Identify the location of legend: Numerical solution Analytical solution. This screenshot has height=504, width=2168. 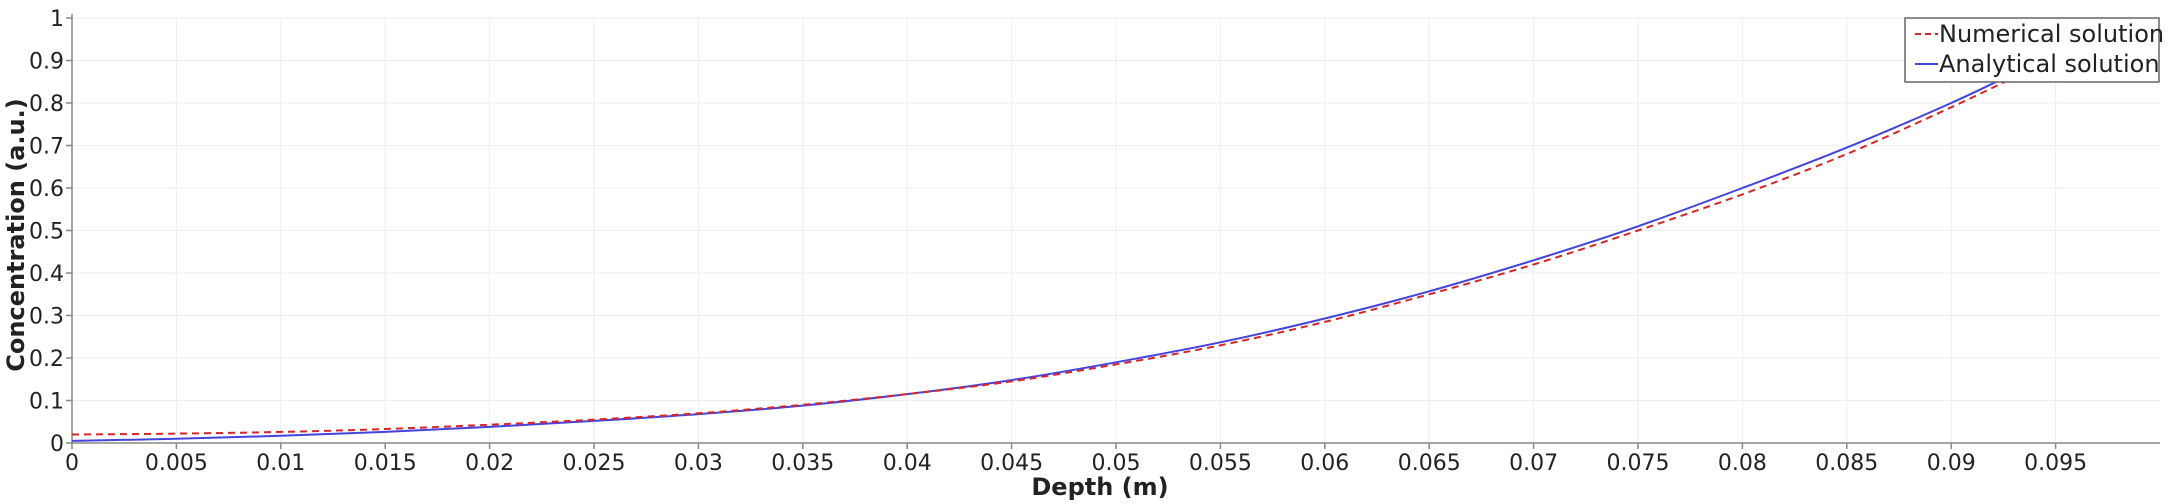
(2034, 50).